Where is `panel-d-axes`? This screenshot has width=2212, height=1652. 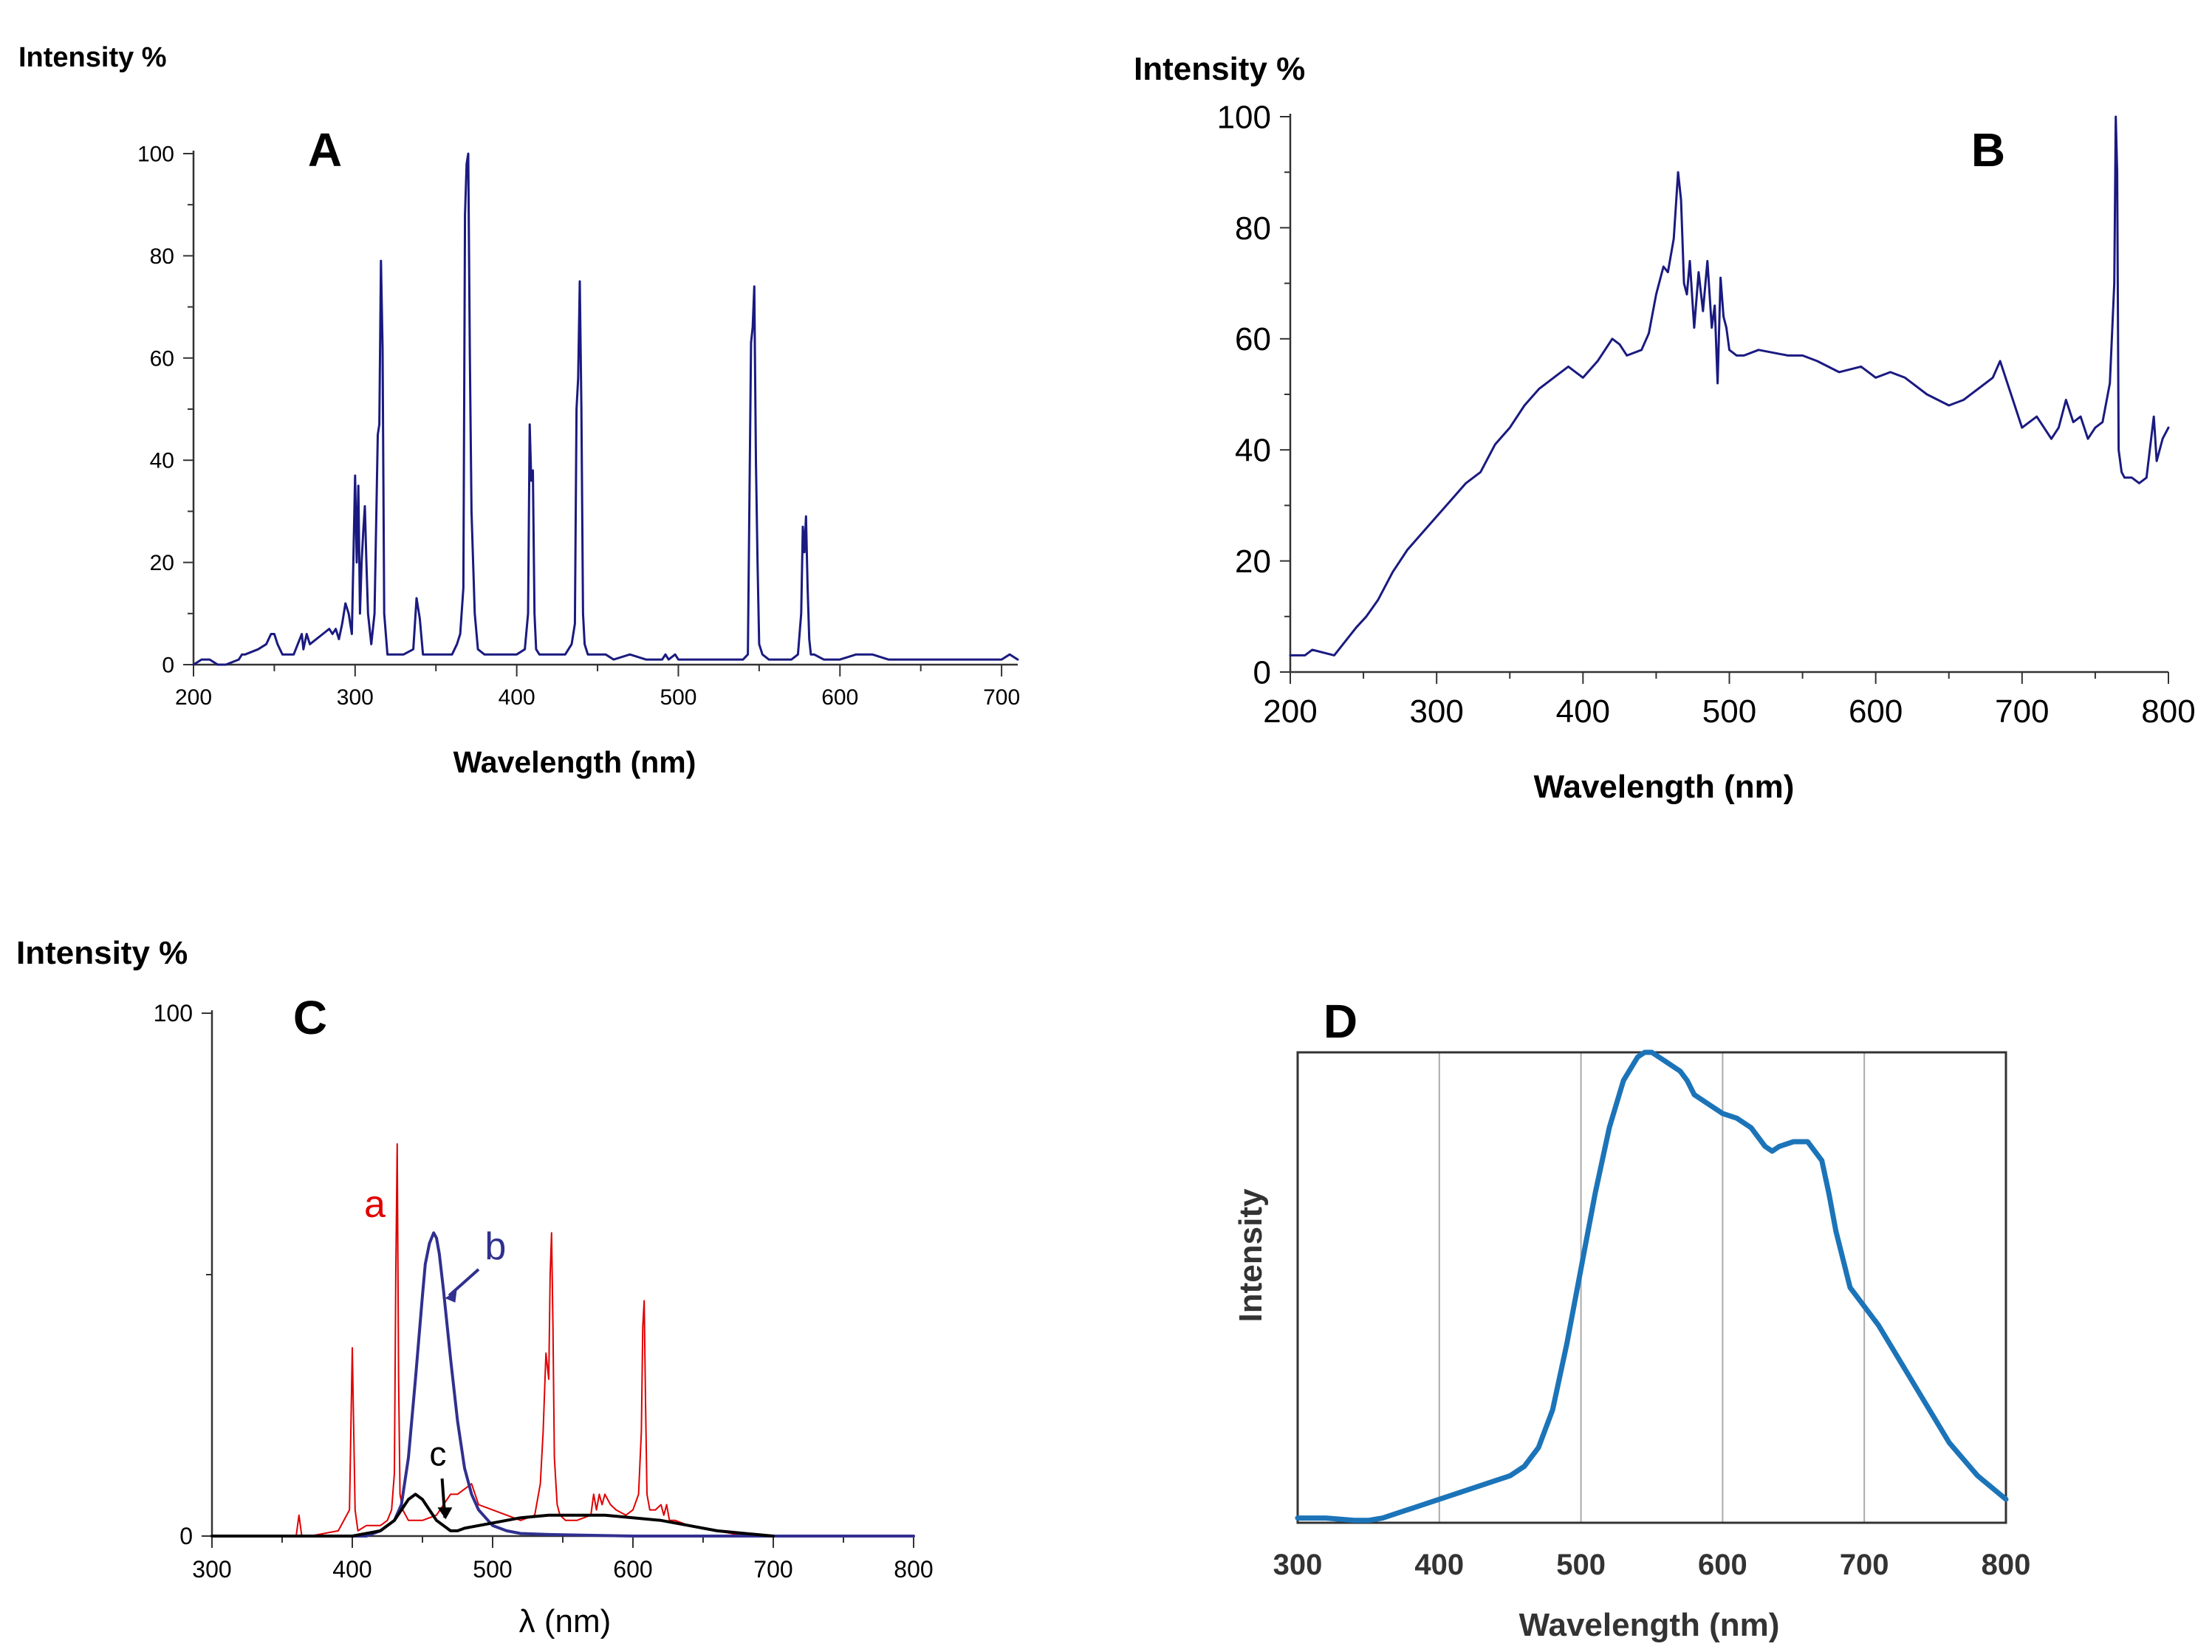 panel-d-axes is located at coordinates (1651, 1287).